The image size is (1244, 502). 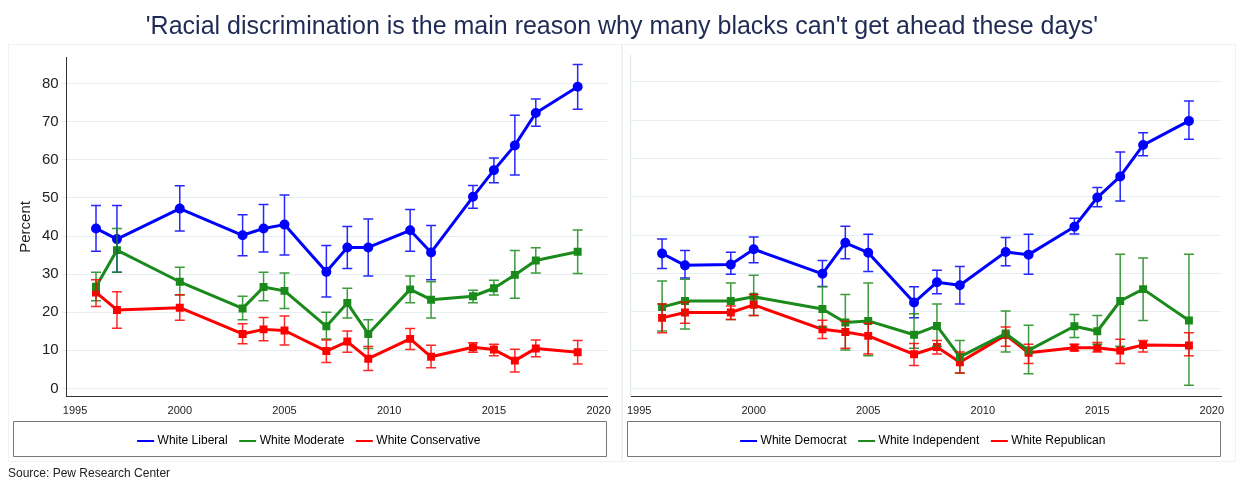 What do you see at coordinates (804, 440) in the screenshot?
I see `legend-label: White Democrat` at bounding box center [804, 440].